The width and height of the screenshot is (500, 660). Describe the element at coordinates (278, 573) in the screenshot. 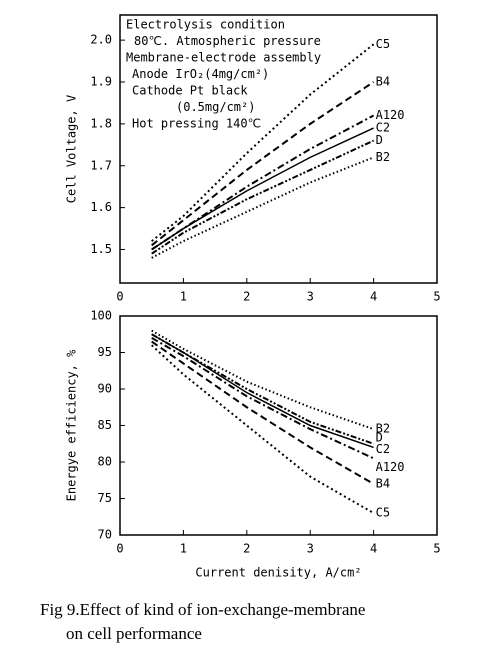

I see `x-axis-label: Current denisity, A/cm²` at that location.